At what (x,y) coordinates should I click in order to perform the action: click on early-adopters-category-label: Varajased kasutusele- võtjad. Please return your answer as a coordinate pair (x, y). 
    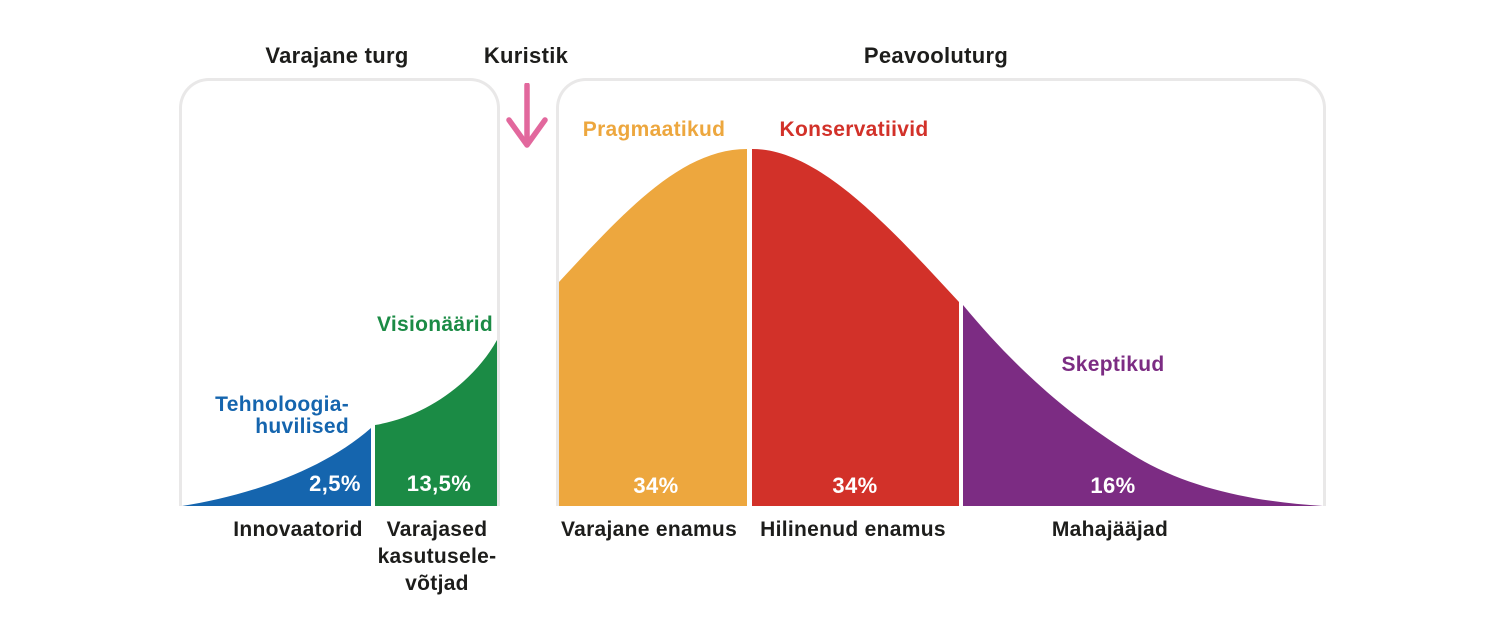
    Looking at the image, I should click on (437, 556).